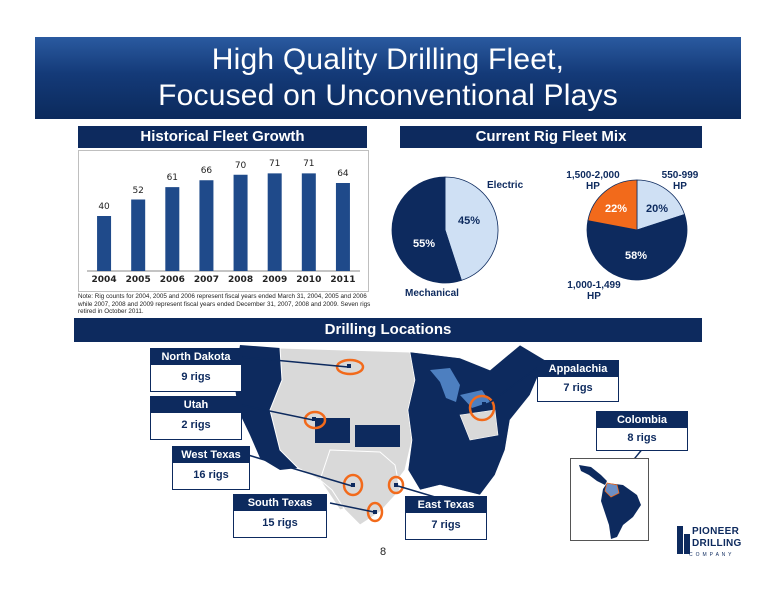 This screenshot has height=600, width=776. What do you see at coordinates (593, 175) in the screenshot?
I see `hp-1500-line1: 1,500-2,000` at bounding box center [593, 175].